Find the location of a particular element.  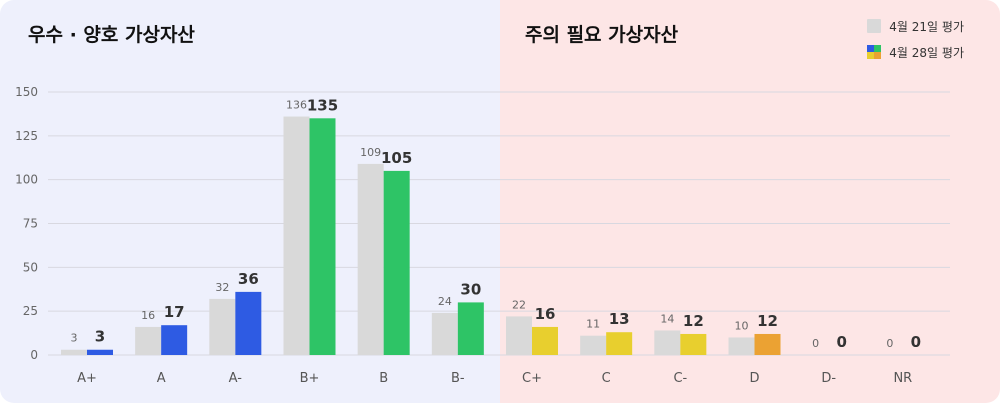

data-label-prev: 3 is located at coordinates (74, 338).